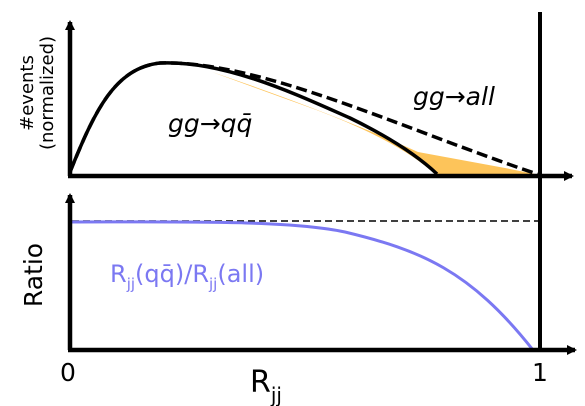 The width and height of the screenshot is (585, 406). Describe the element at coordinates (210, 123) in the screenshot. I see `curve-qq-label: gg→qq̄` at that location.